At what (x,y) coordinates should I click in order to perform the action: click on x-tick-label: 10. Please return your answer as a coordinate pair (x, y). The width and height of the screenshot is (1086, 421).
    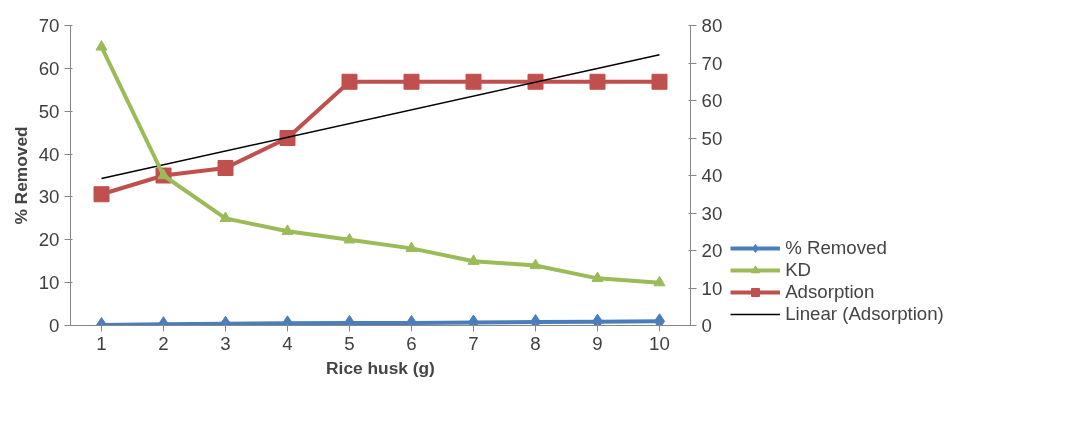
    Looking at the image, I should click on (659, 343).